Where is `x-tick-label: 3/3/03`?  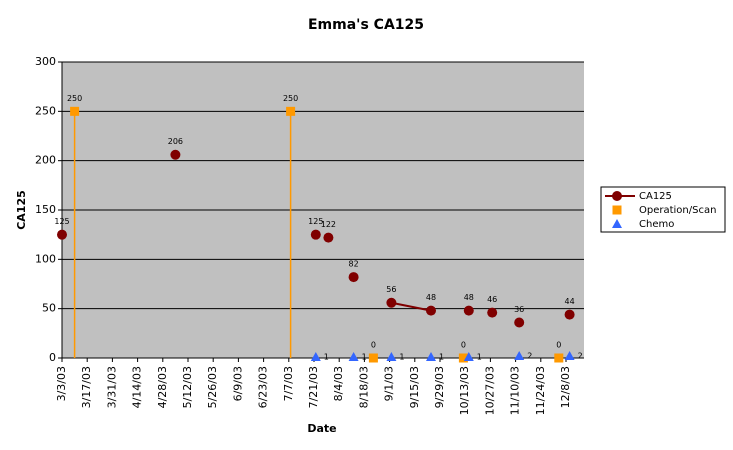 x-tick-label: 3/3/03 is located at coordinates (61, 383).